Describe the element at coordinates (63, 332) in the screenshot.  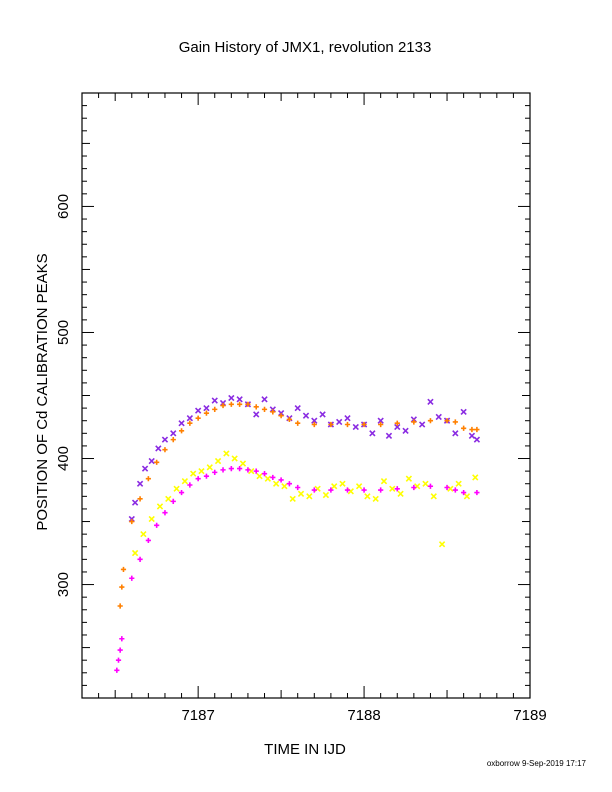
I see `y-tick-label: 500` at that location.